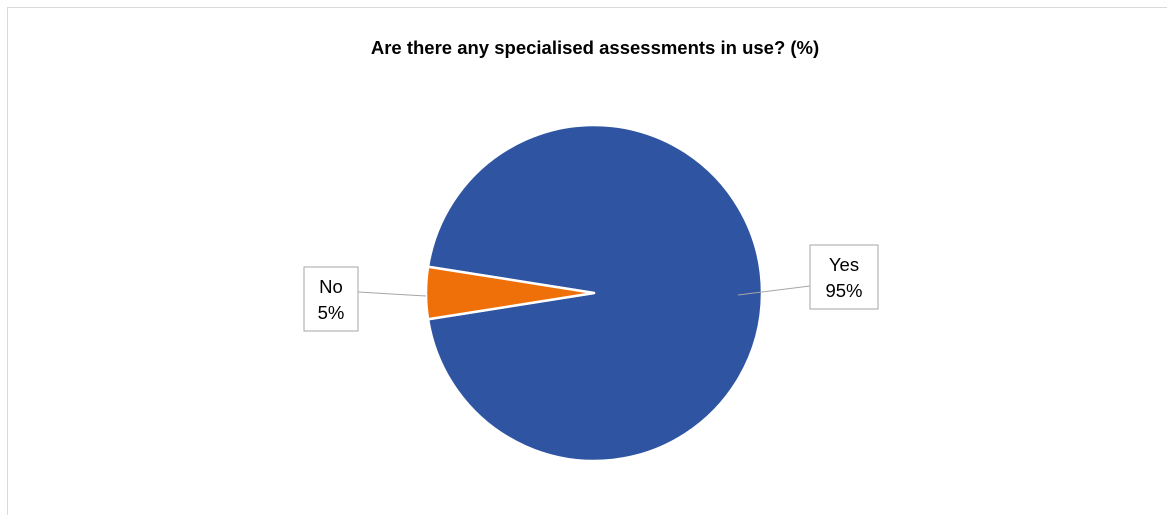 This screenshot has width=1167, height=515. What do you see at coordinates (844, 264) in the screenshot?
I see `data-label-category-yes: Yes` at bounding box center [844, 264].